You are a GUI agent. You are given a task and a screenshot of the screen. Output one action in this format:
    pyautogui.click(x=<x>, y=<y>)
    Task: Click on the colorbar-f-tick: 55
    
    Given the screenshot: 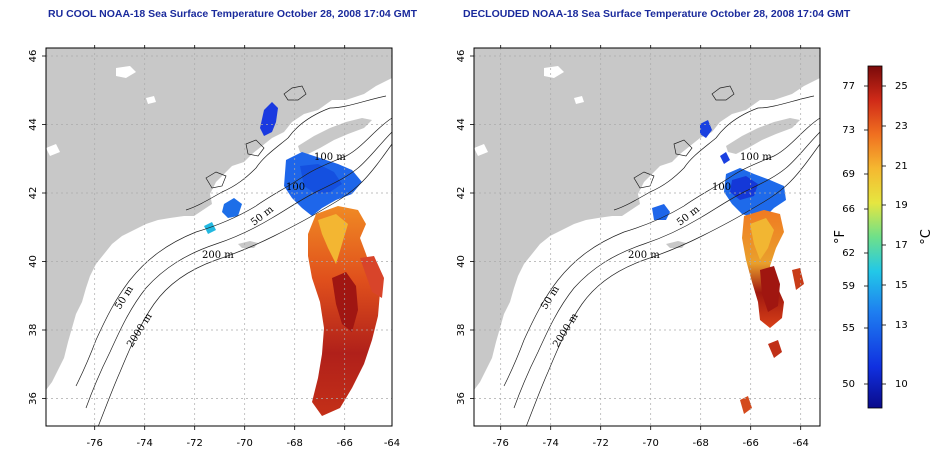 What is the action you would take?
    pyautogui.click(x=848, y=328)
    